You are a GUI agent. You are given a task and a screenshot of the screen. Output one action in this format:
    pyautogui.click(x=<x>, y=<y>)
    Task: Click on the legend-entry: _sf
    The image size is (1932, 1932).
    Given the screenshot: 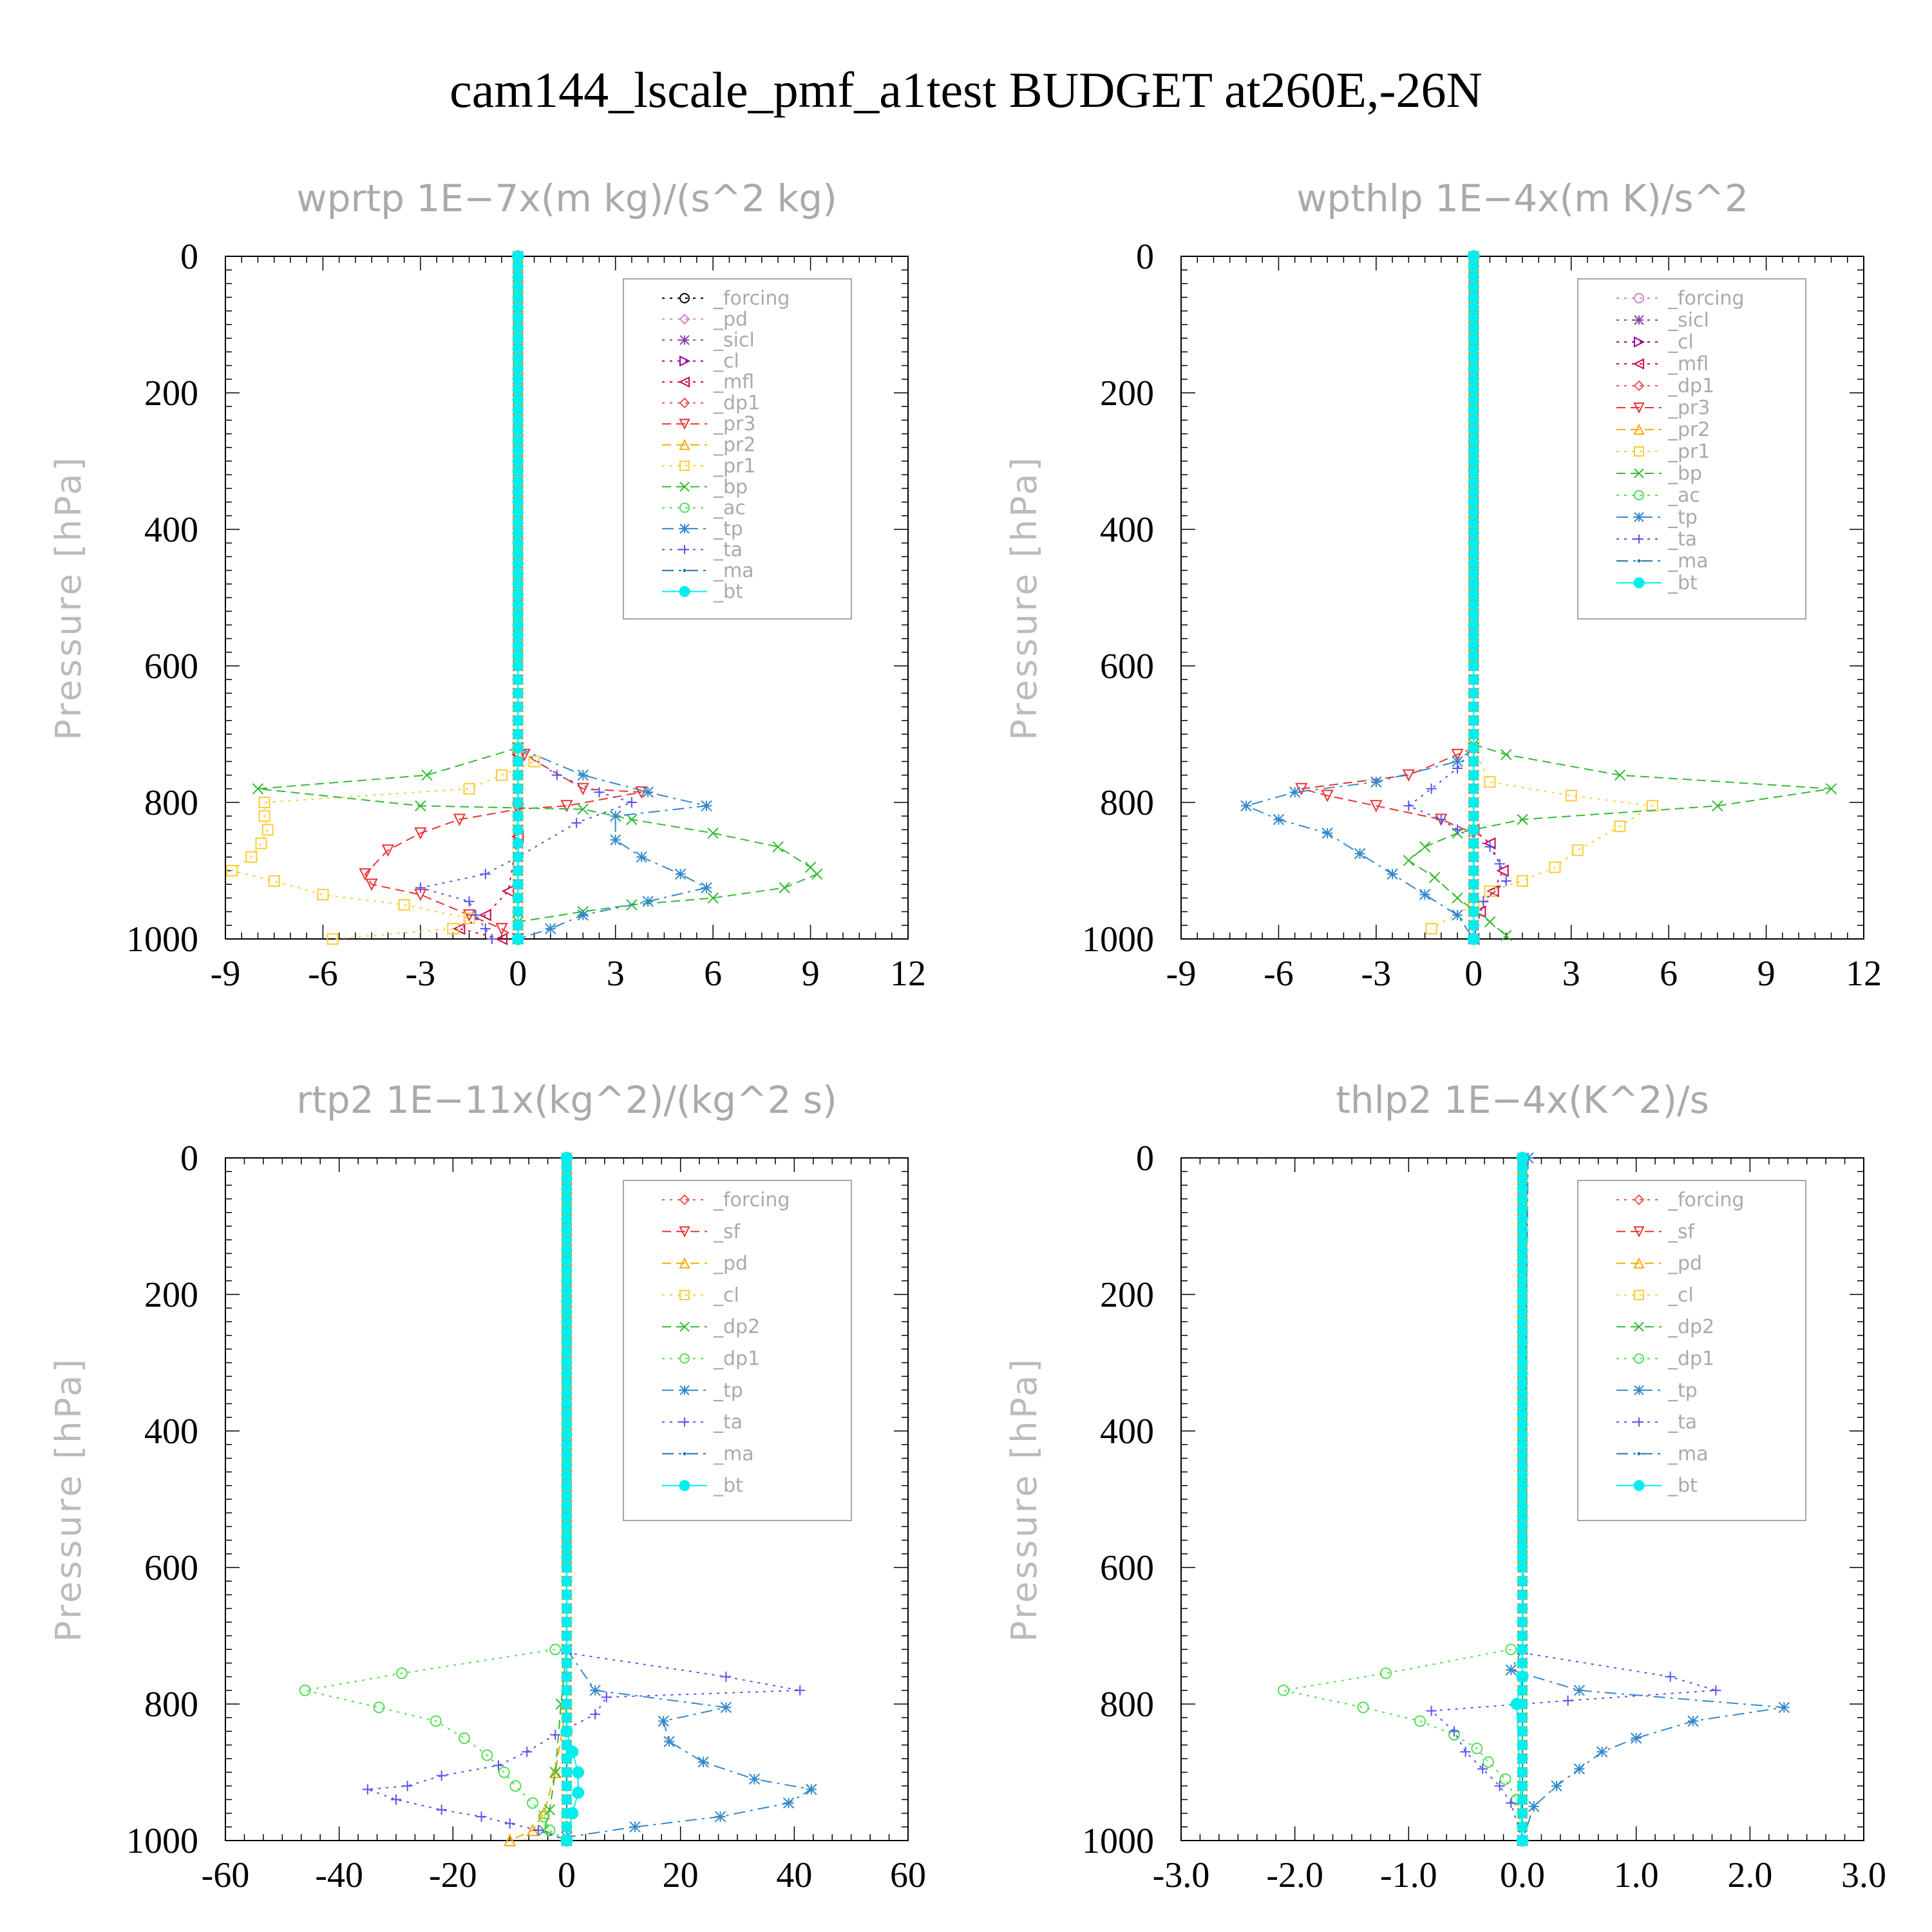 What is the action you would take?
    pyautogui.click(x=727, y=1231)
    